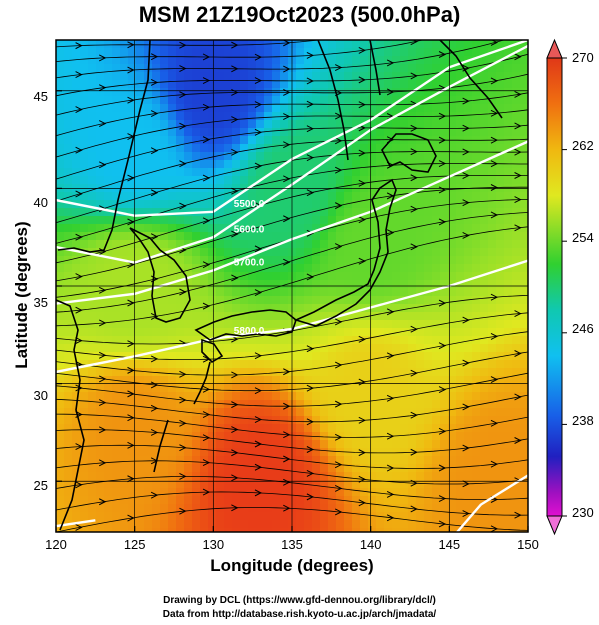  I want to click on contour-label: 5800.0, so click(249, 331).